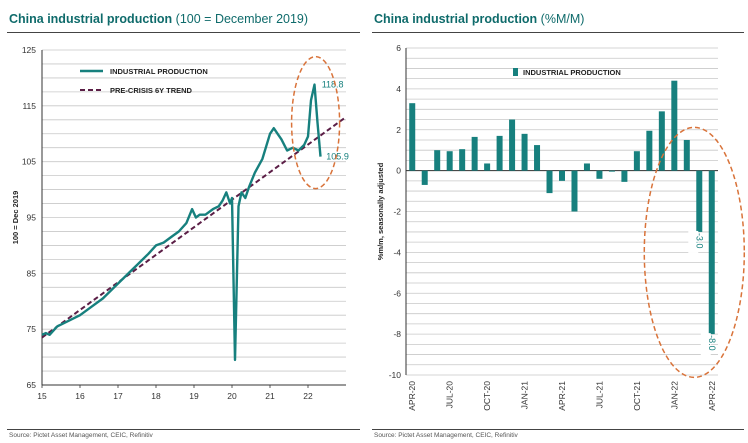 The height and width of the screenshot is (443, 748). Describe the element at coordinates (151, 90) in the screenshot. I see `legend-label-trend: PRE-CRISIS 6Y TREND` at that location.